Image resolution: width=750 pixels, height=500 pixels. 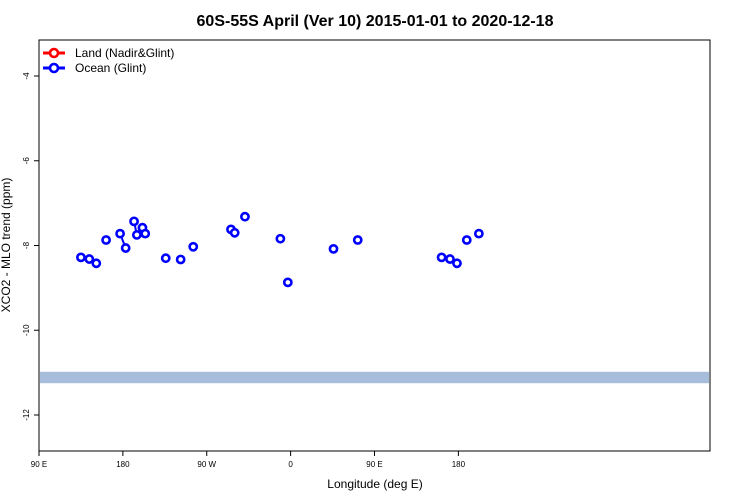 What do you see at coordinates (6, 245) in the screenshot?
I see `y-axis-label: XCO2 - MLO trend (ppm)` at bounding box center [6, 245].